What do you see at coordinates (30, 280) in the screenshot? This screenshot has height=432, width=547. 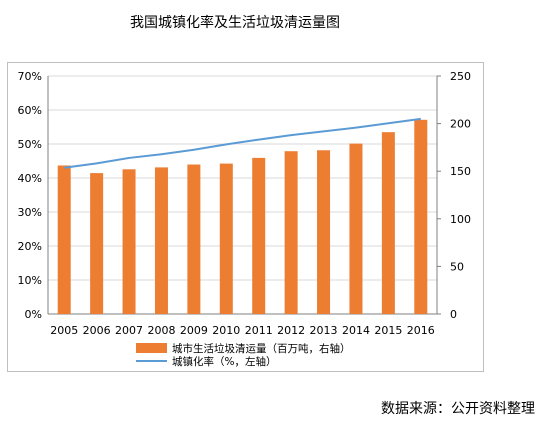 I see `y-left-tick-label: 10%` at bounding box center [30, 280].